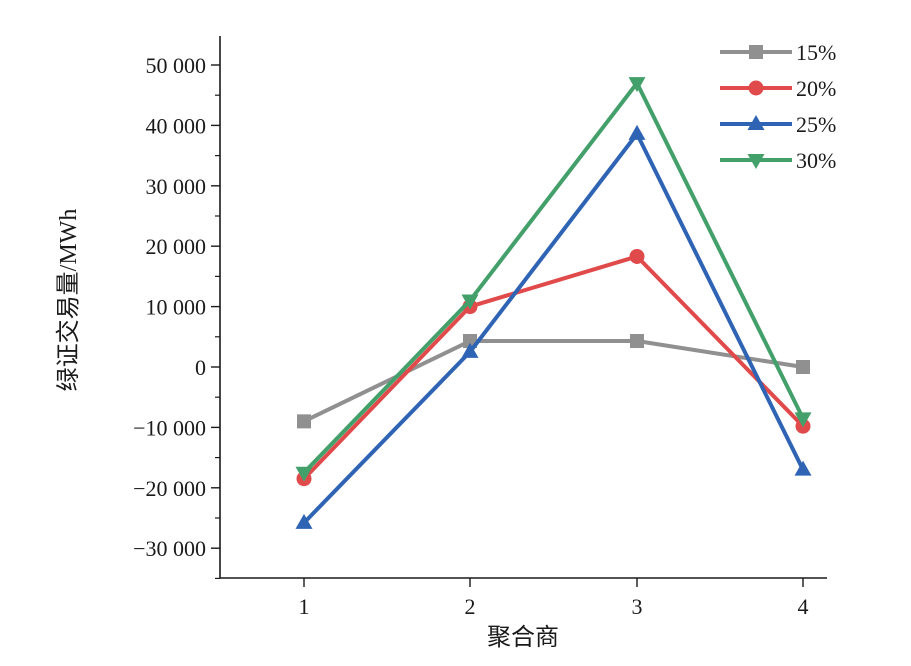 Image resolution: width=911 pixels, height=666 pixels. I want to click on series-line, so click(553, 381).